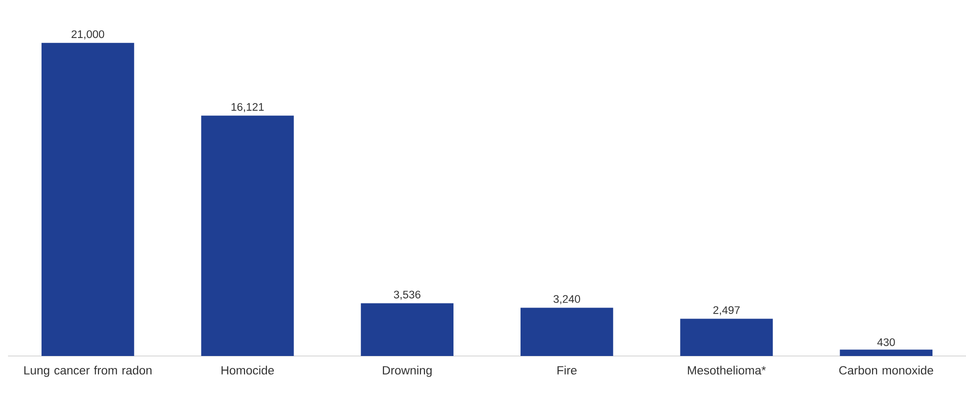 This screenshot has height=415, width=966. Describe the element at coordinates (886, 342) in the screenshot. I see `data-label: 430` at that location.